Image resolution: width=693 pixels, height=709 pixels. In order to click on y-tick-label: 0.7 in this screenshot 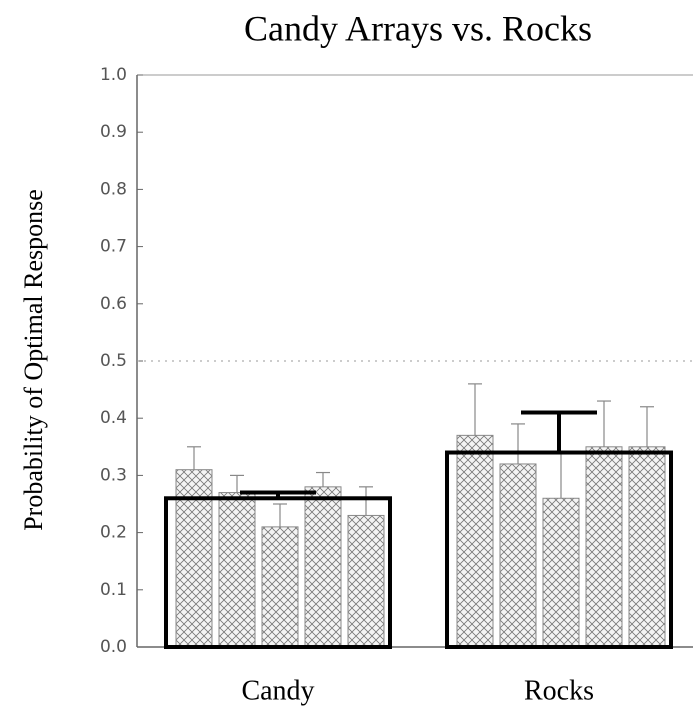, I will do `click(113, 247)`.